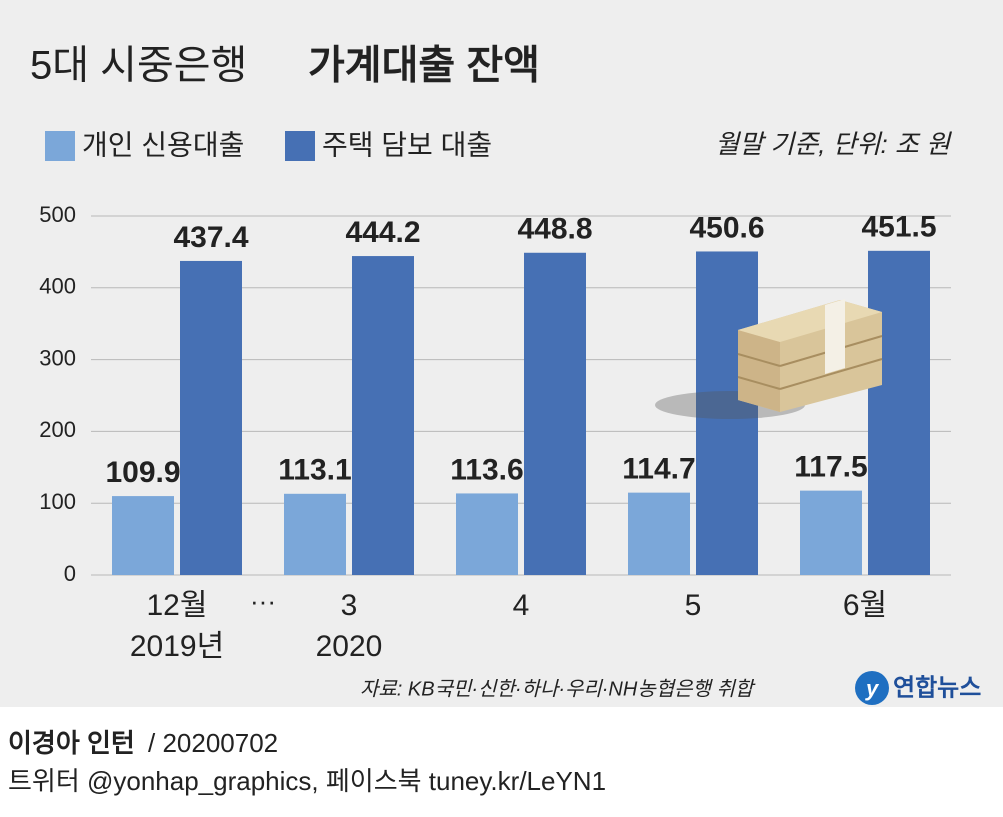 This screenshot has width=1003, height=817. What do you see at coordinates (521, 605) in the screenshot?
I see `x-tick-label: 4` at bounding box center [521, 605].